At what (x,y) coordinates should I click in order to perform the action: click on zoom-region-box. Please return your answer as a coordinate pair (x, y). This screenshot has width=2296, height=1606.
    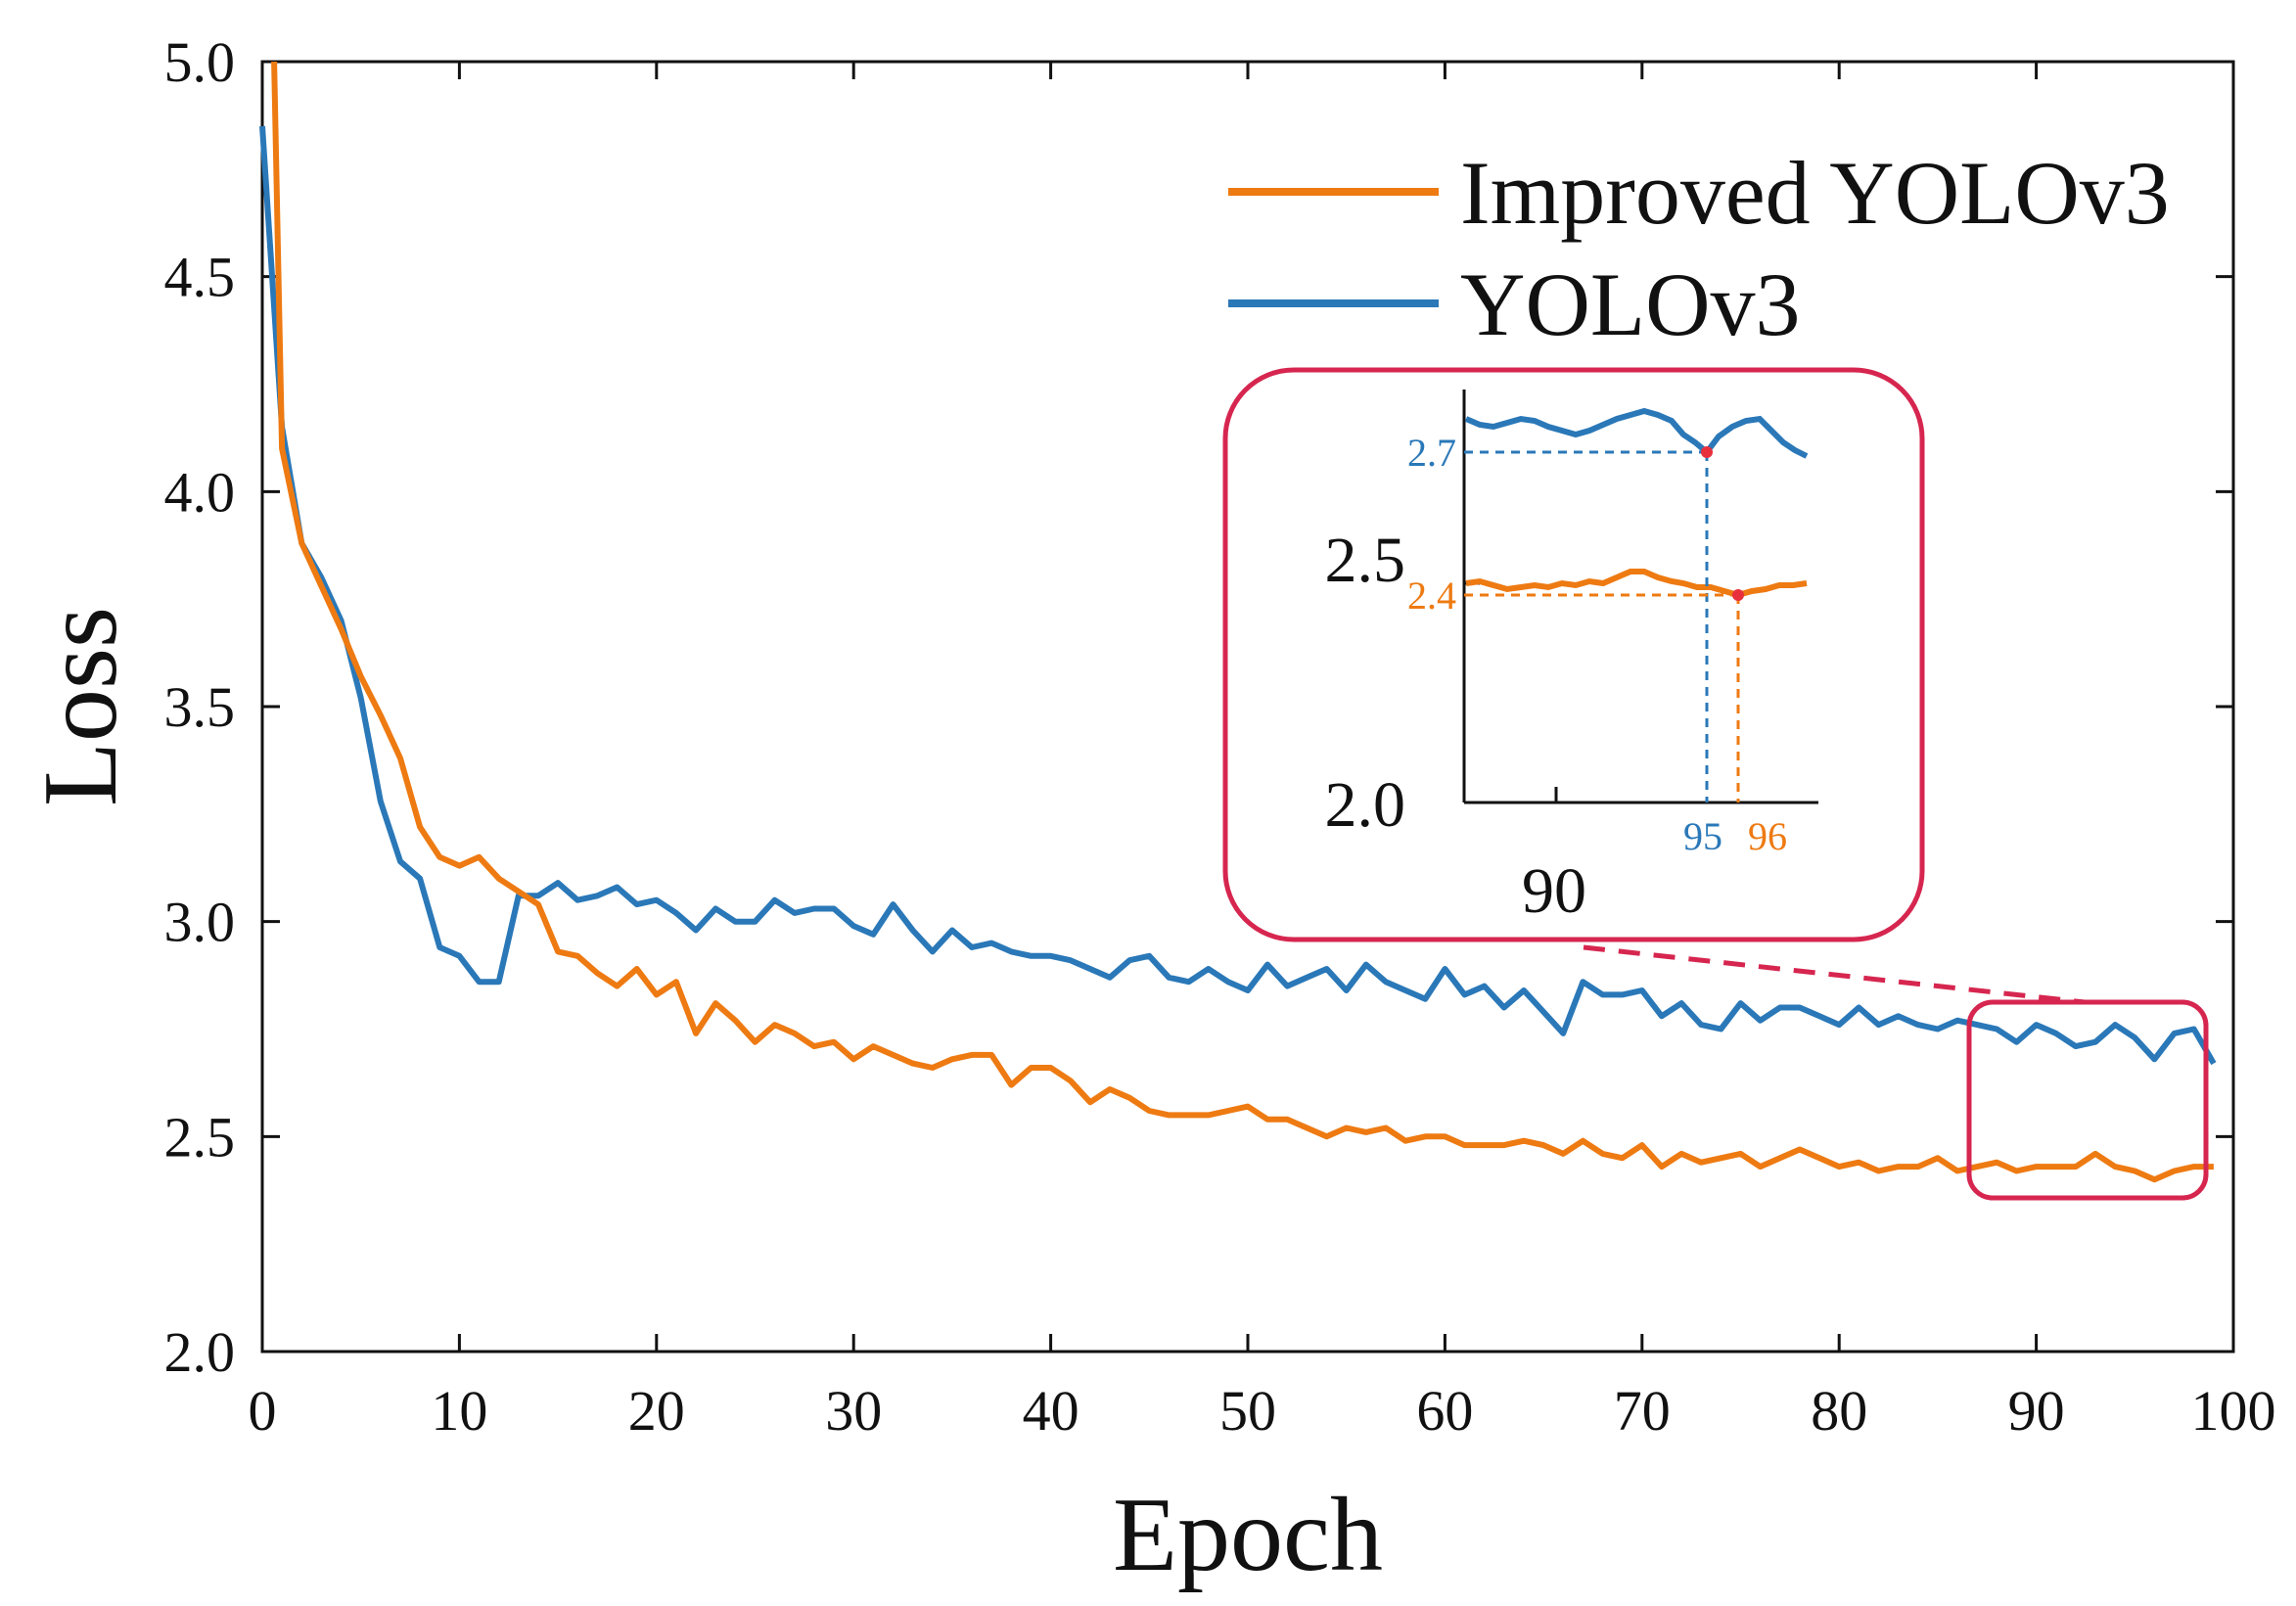
    Looking at the image, I should click on (2087, 1100).